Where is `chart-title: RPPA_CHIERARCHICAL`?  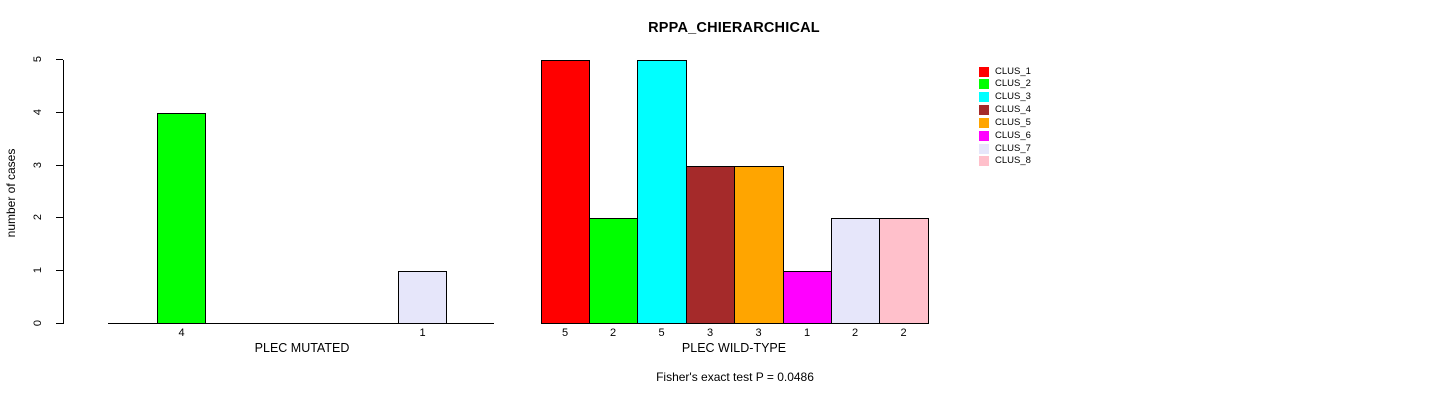
chart-title: RPPA_CHIERARCHICAL is located at coordinates (734, 28).